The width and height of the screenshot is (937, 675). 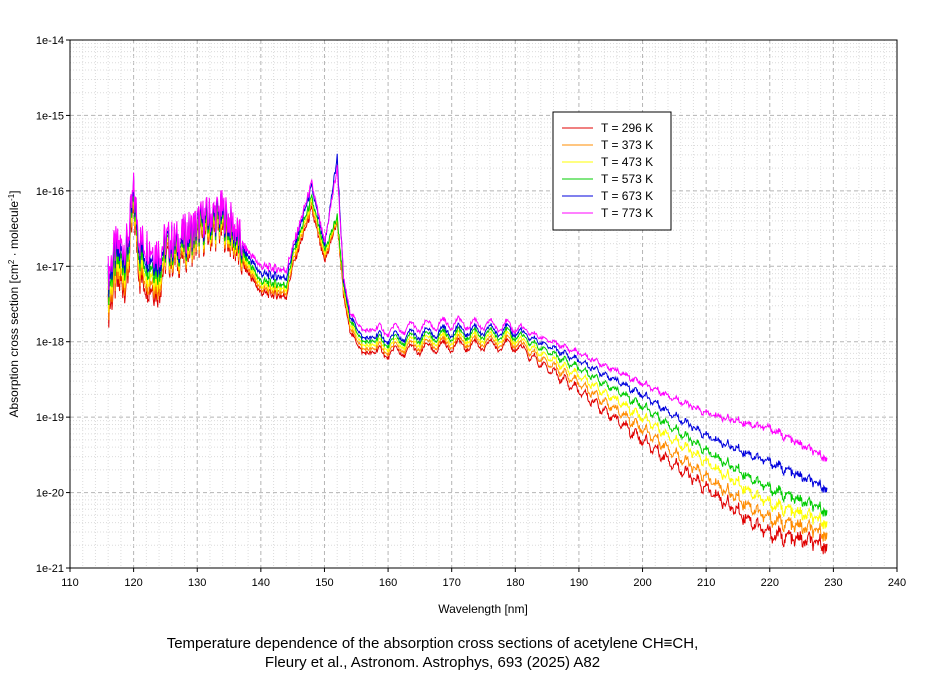 I want to click on legend-box, so click(x=612, y=171).